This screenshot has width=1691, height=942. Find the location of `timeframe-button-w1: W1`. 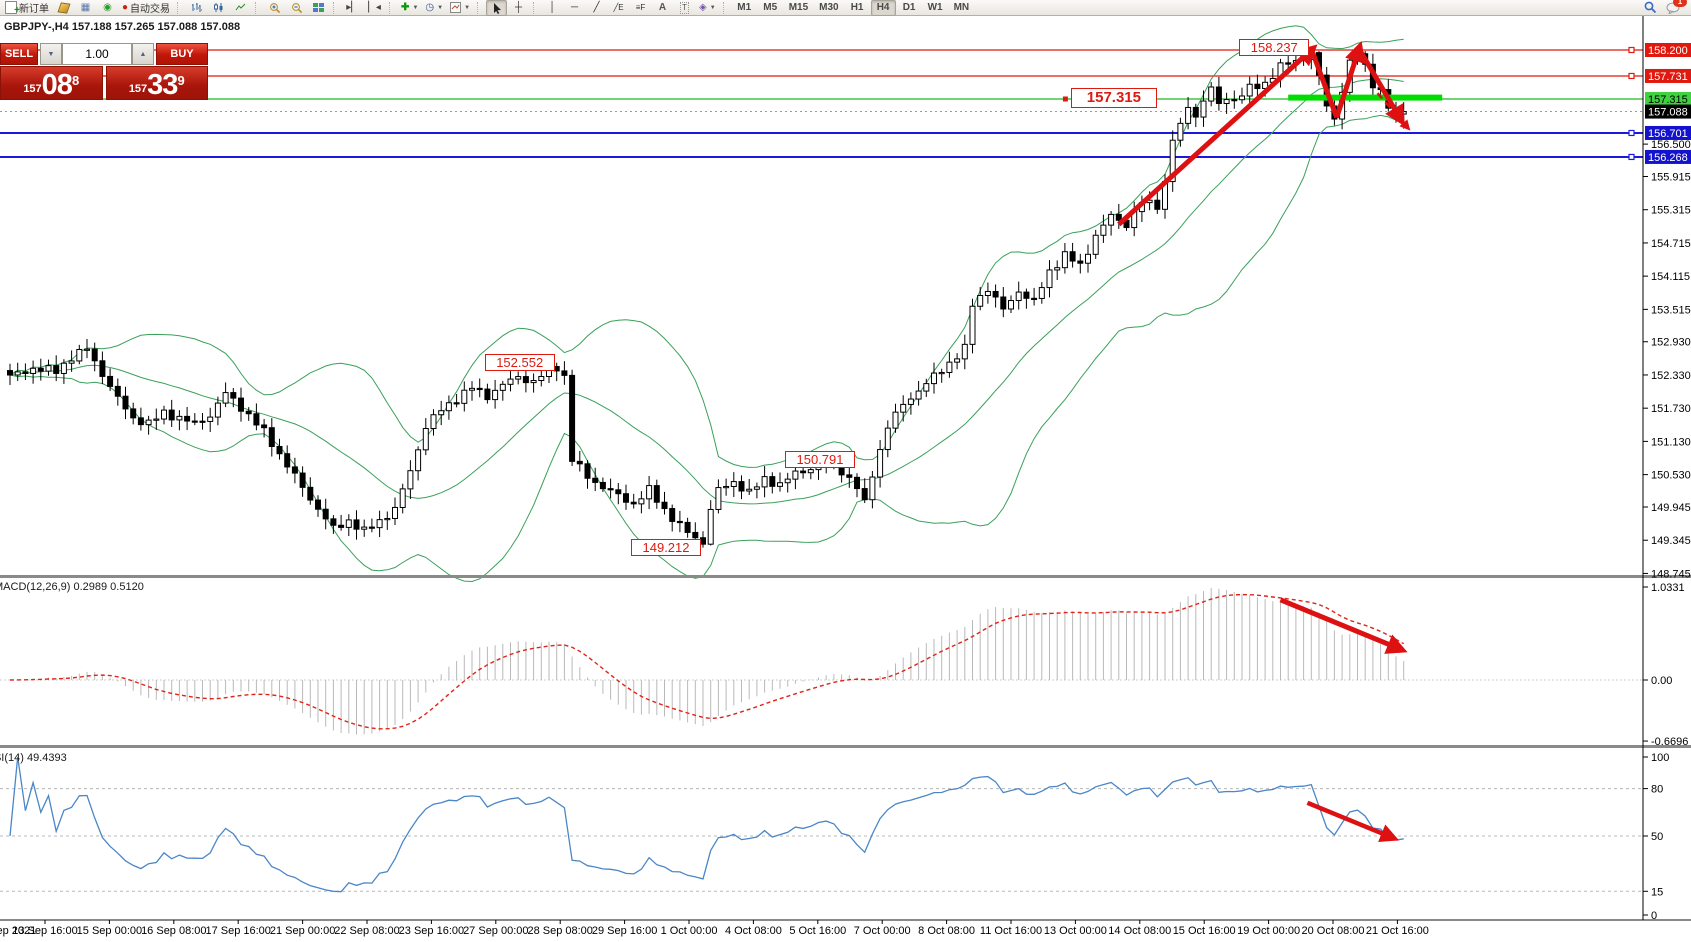

timeframe-button-w1: W1 is located at coordinates (935, 7).